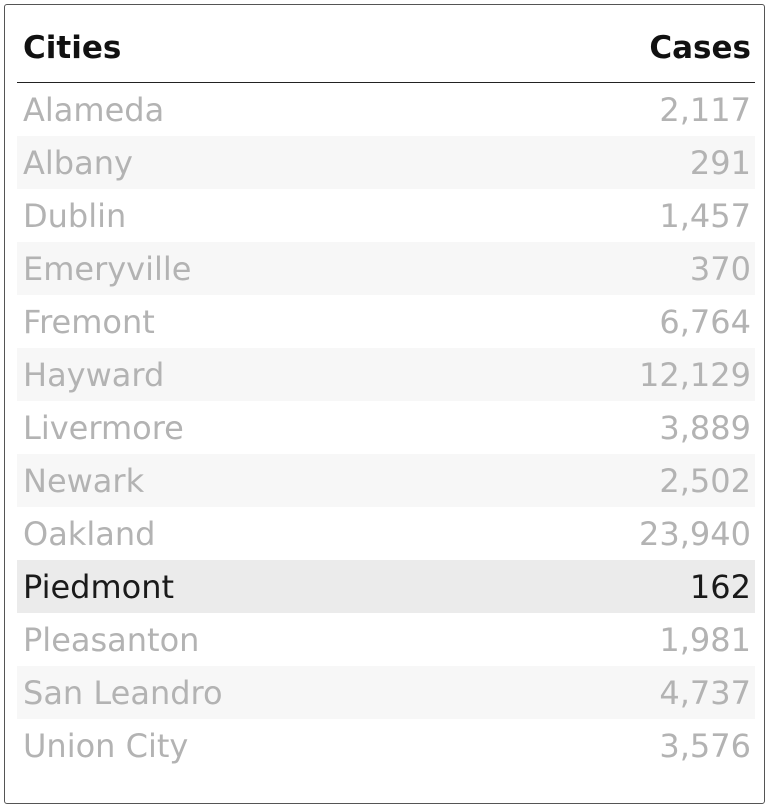  I want to click on cell-cases: 3,576, so click(705, 745).